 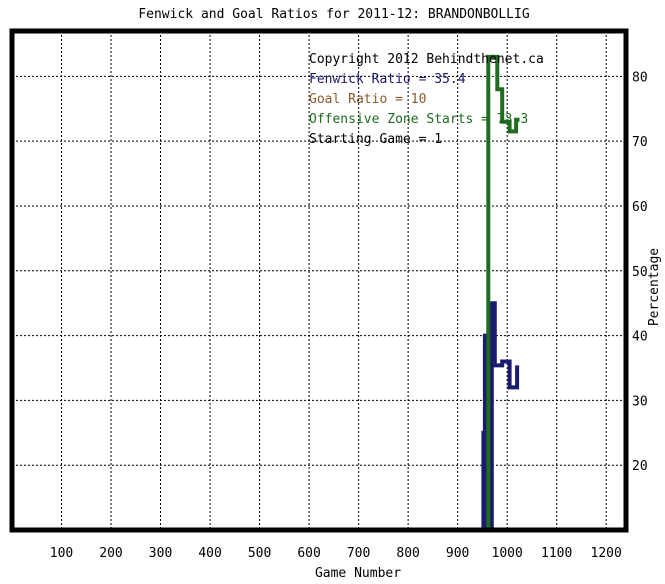 I want to click on x-tick-label: 800, so click(x=407, y=553).